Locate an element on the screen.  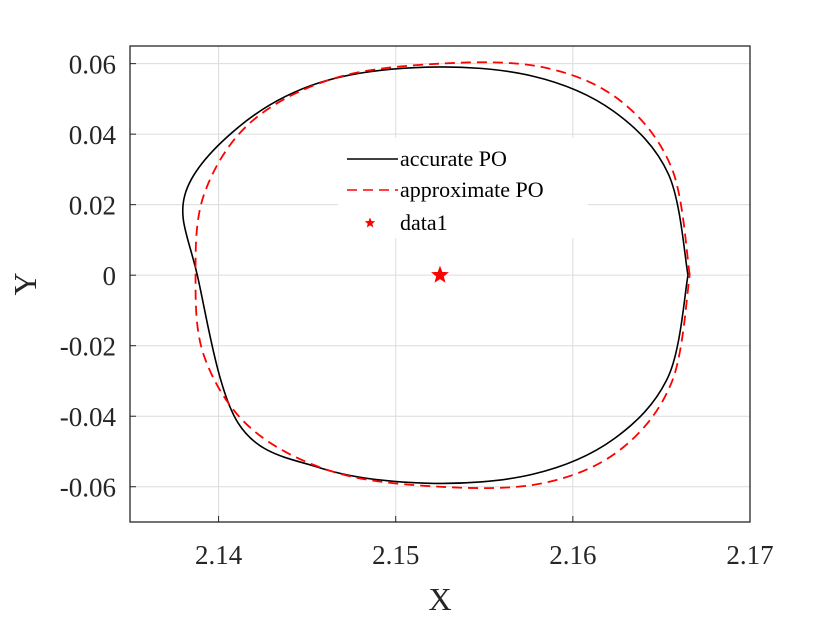
y-tick-label: 0.02 is located at coordinates (92, 206).